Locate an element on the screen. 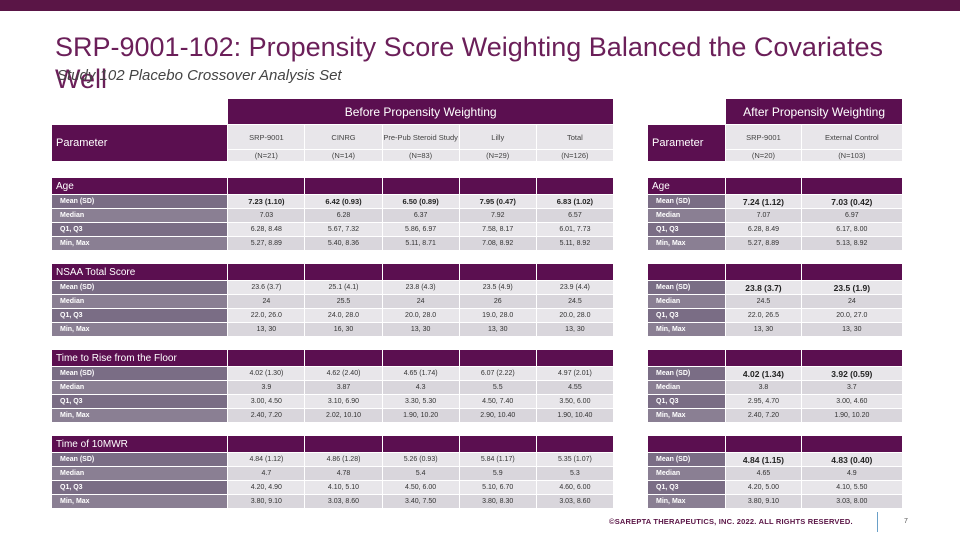  stat-value: 4.50, 6.00 is located at coordinates (420, 487).